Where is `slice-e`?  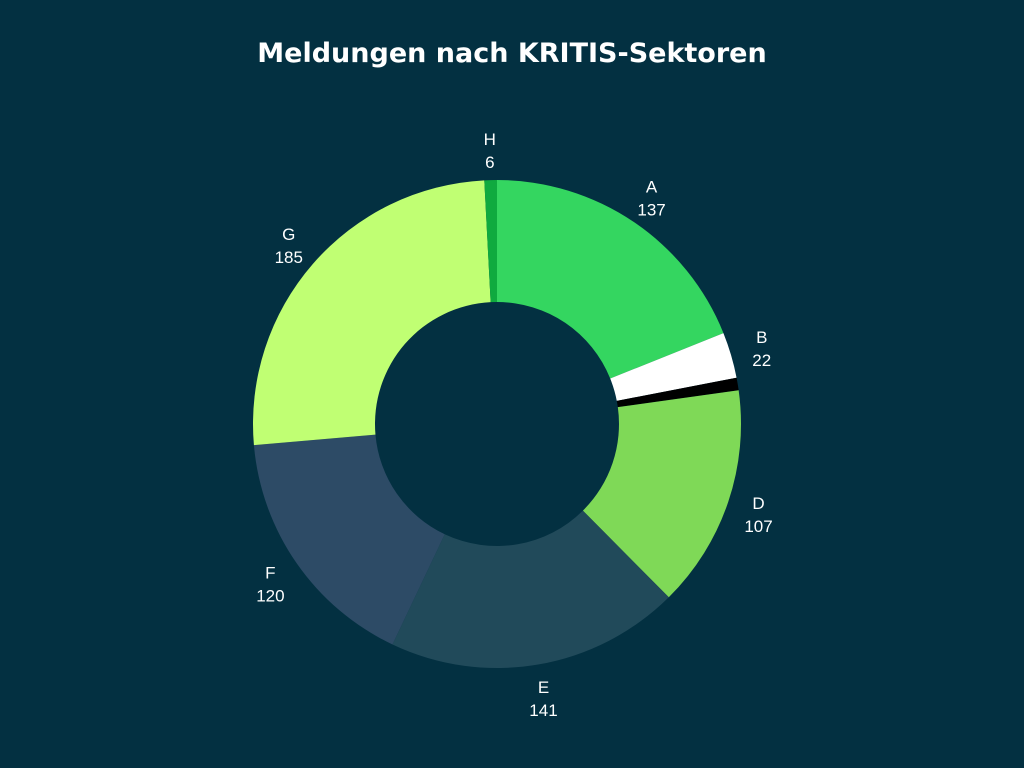 slice-e is located at coordinates (530, 589).